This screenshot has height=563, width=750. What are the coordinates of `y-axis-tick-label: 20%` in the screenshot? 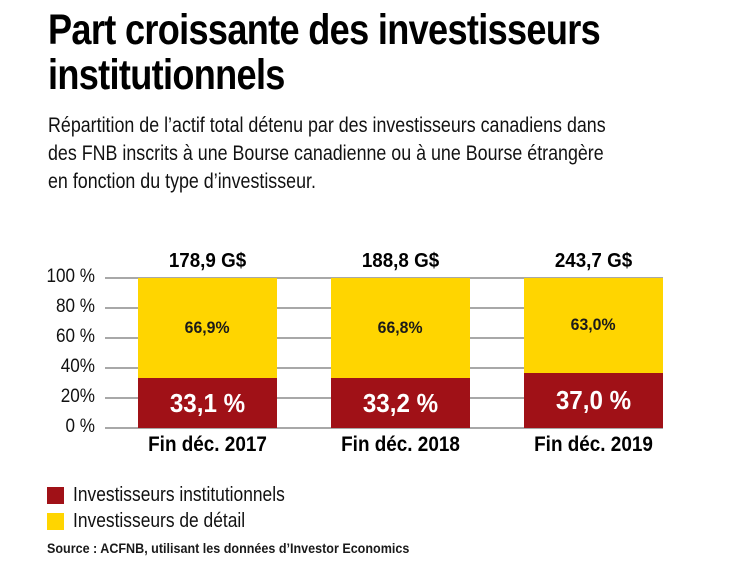 It's located at (77, 396).